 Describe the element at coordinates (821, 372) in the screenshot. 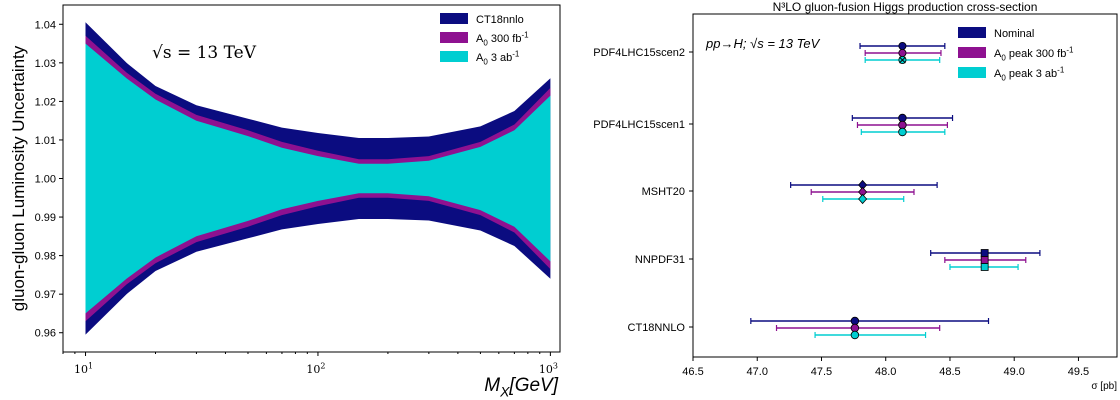

I see `x-tick-label: 47.5` at that location.